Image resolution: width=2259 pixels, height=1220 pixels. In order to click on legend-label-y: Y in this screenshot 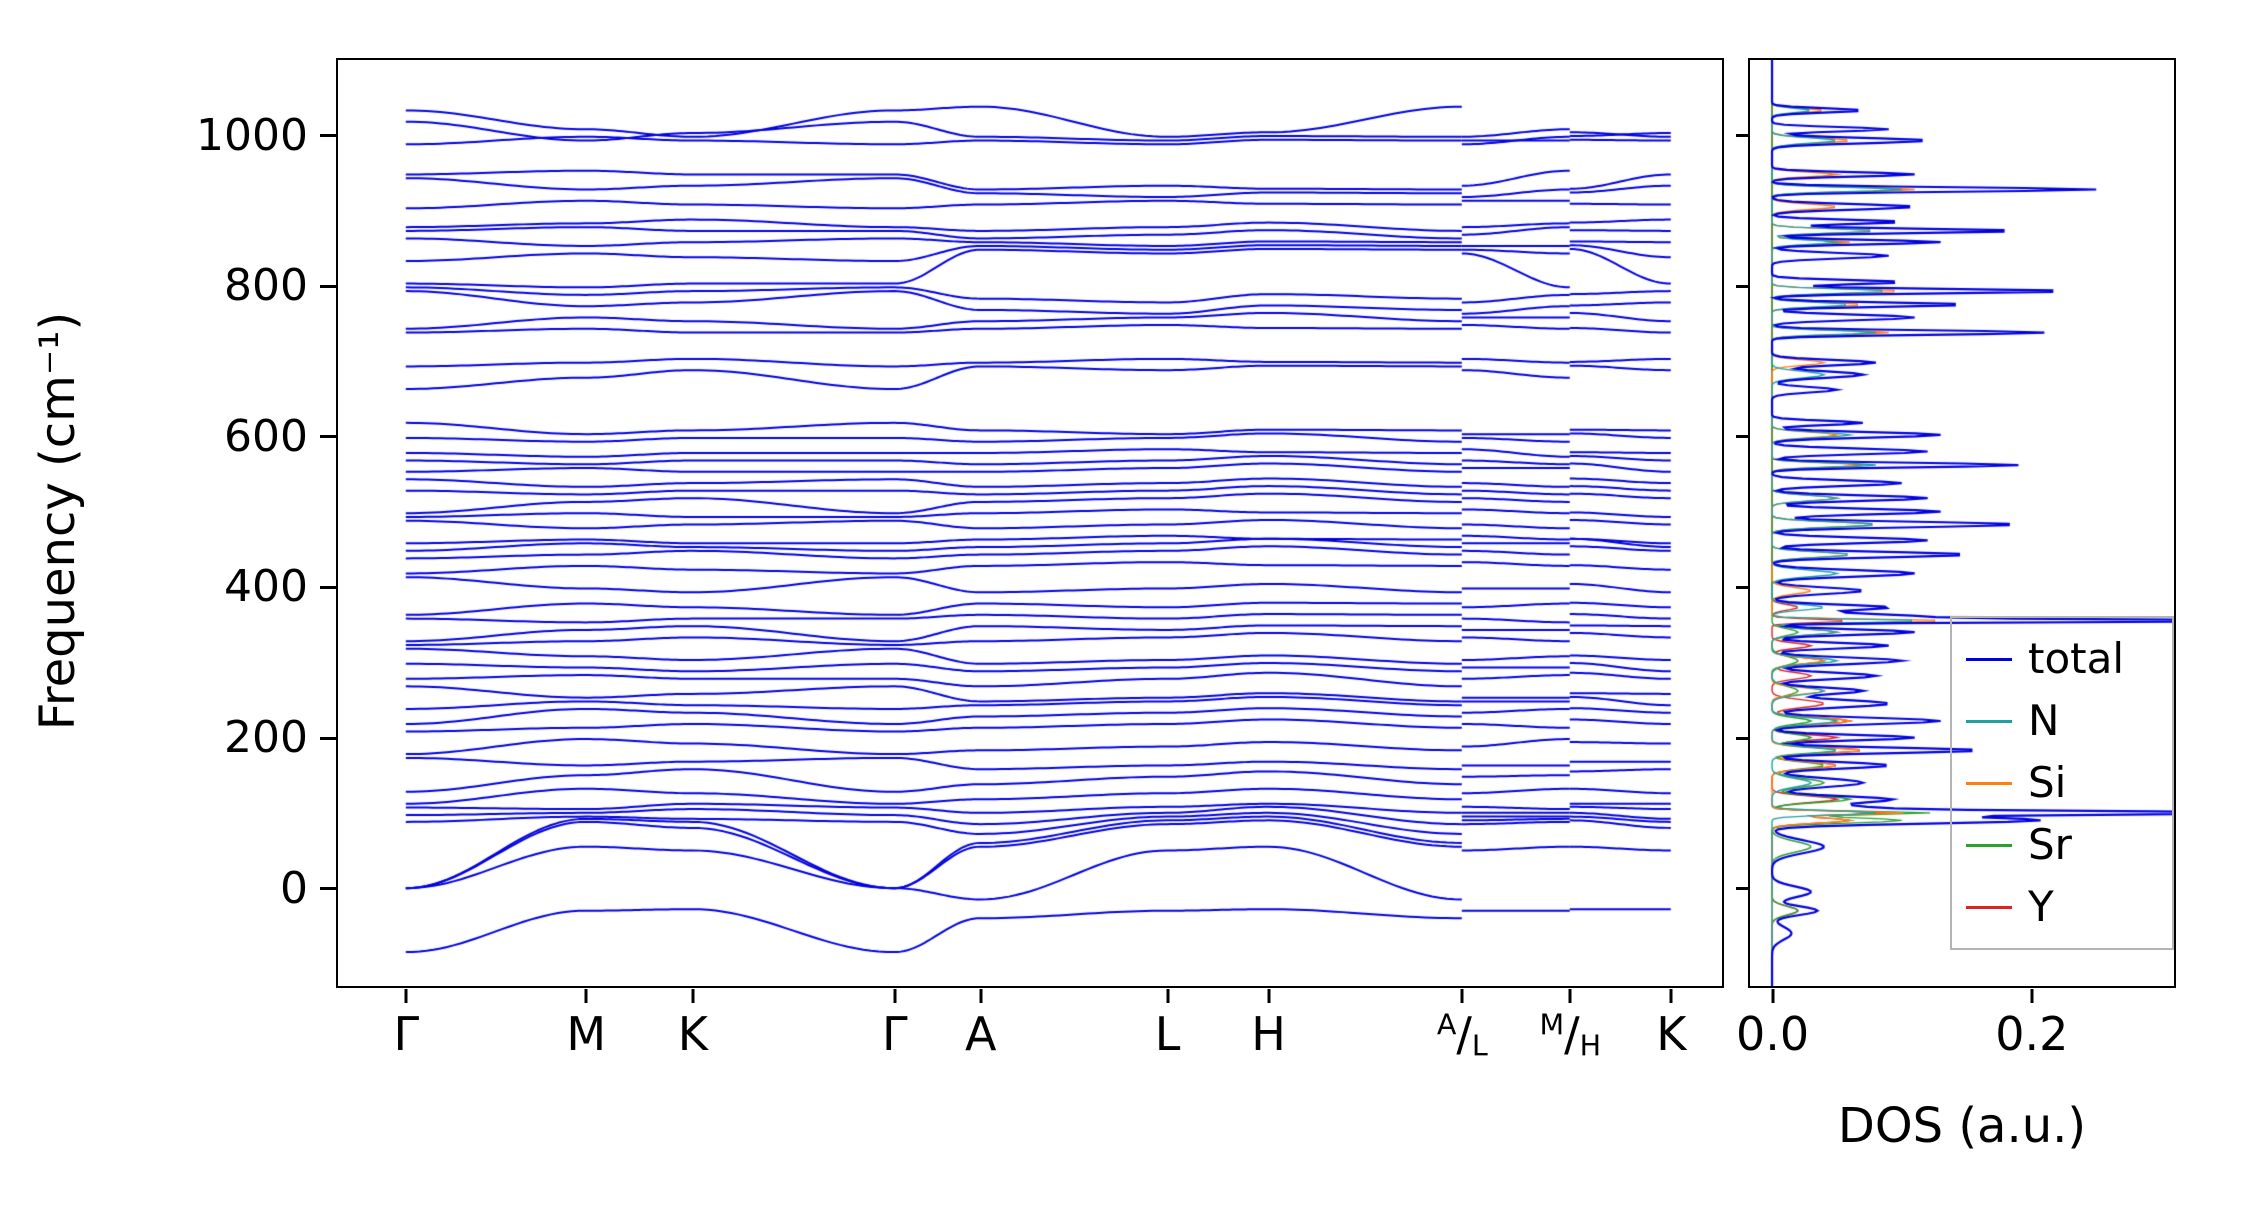, I will do `click(2041, 906)`.